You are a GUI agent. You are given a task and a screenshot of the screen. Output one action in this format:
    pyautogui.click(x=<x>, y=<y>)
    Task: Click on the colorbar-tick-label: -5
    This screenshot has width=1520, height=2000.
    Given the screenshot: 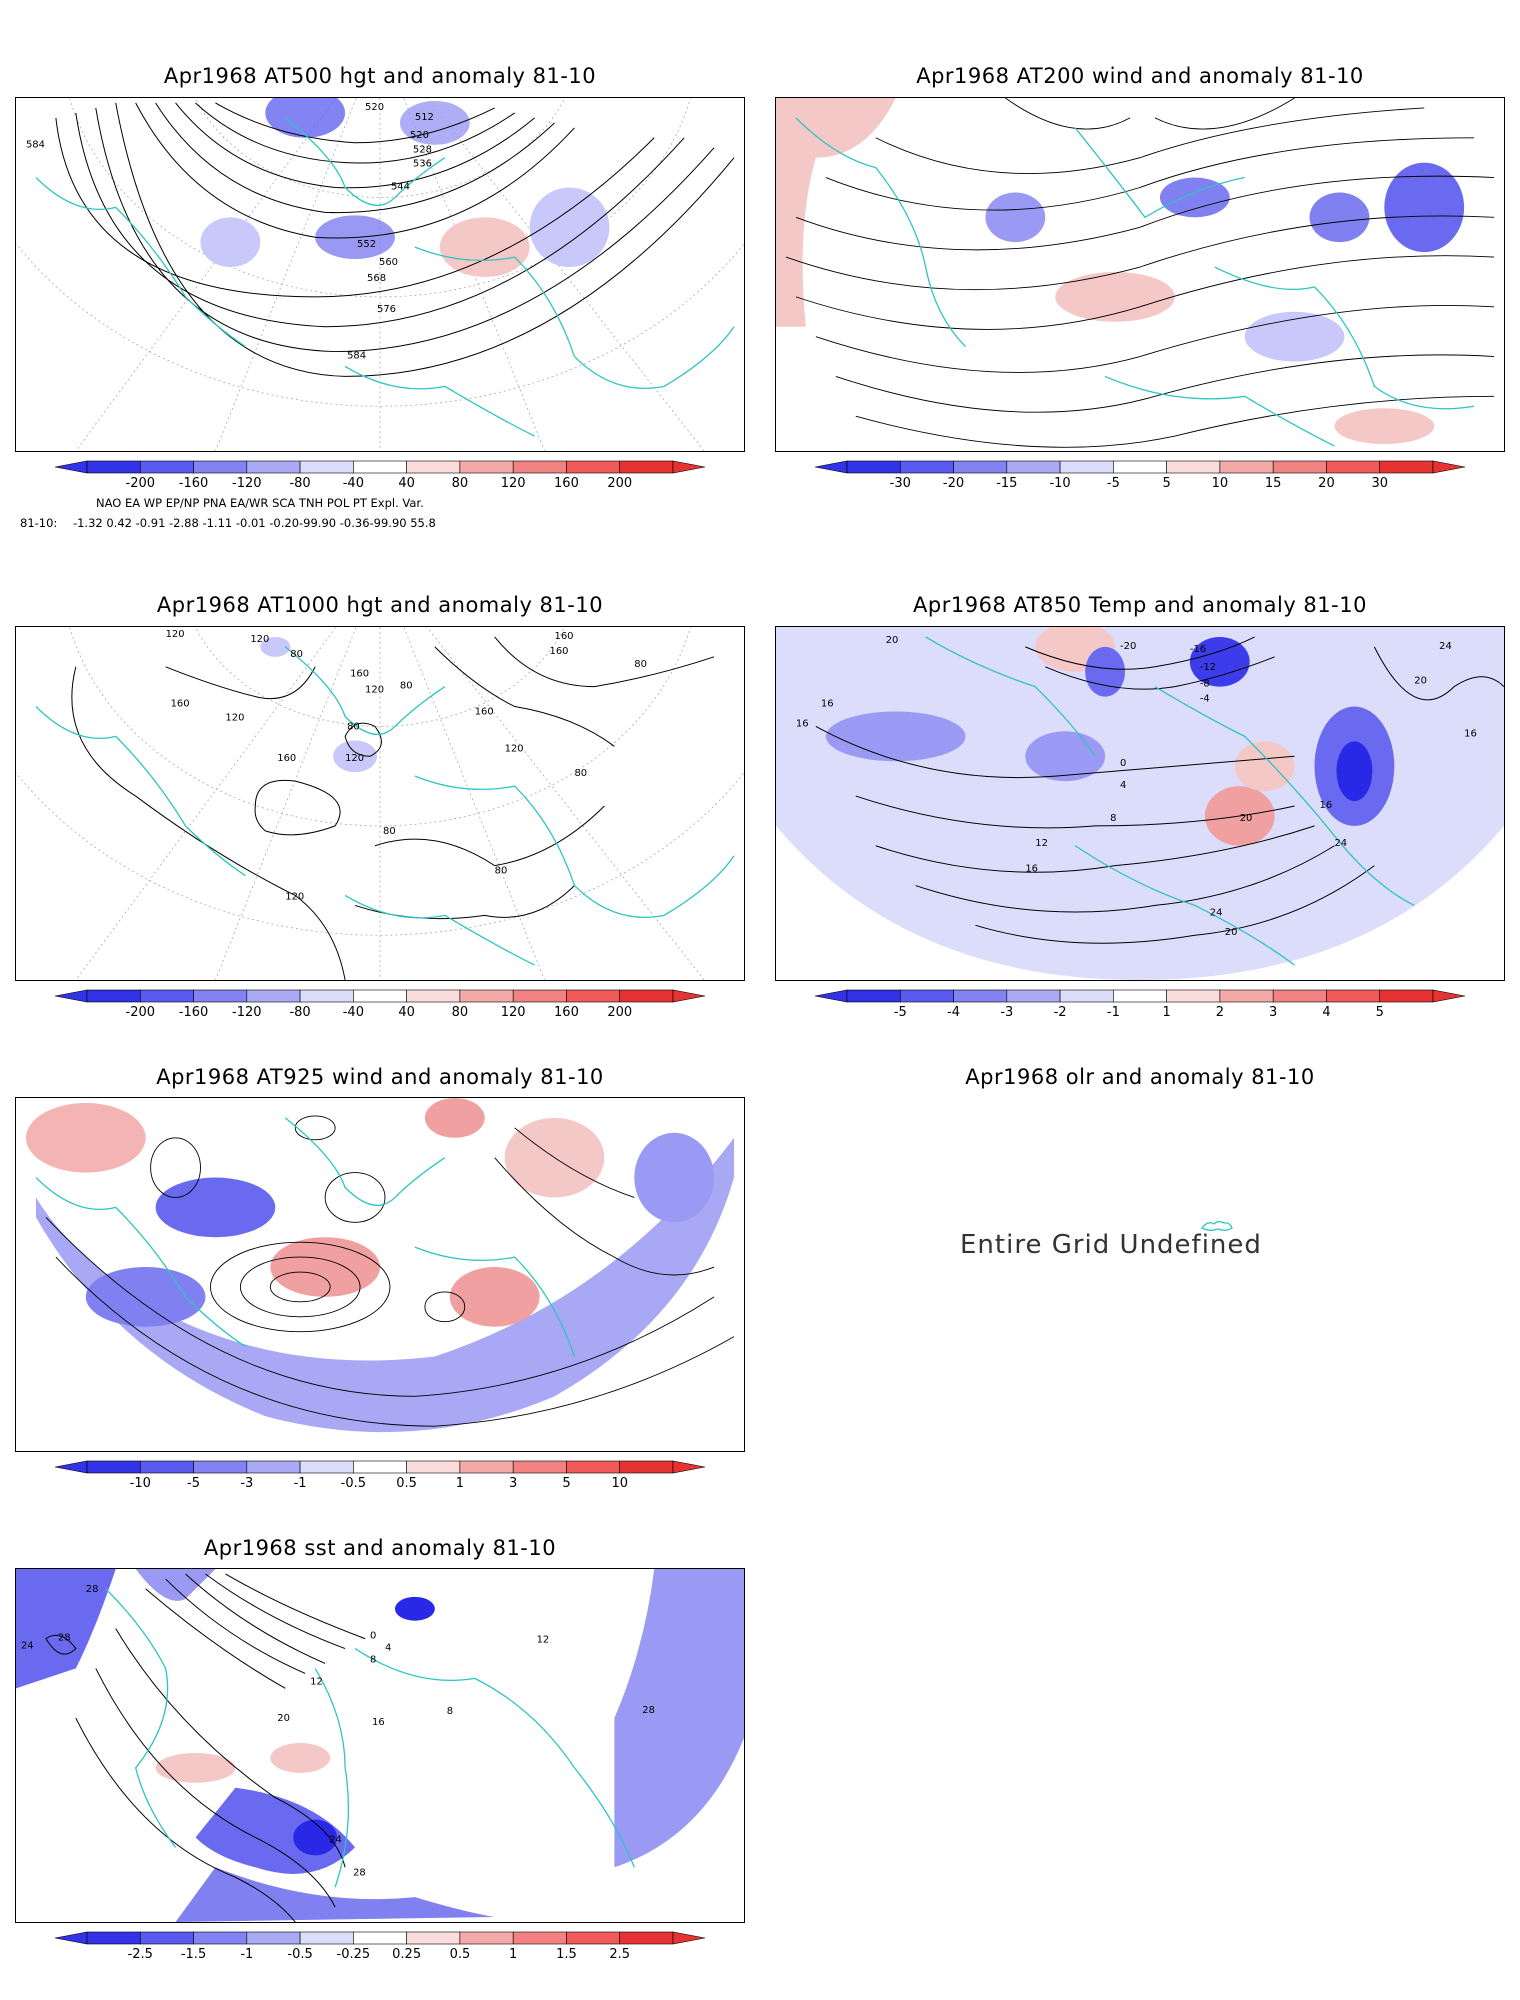 What is the action you would take?
    pyautogui.click(x=193, y=1483)
    